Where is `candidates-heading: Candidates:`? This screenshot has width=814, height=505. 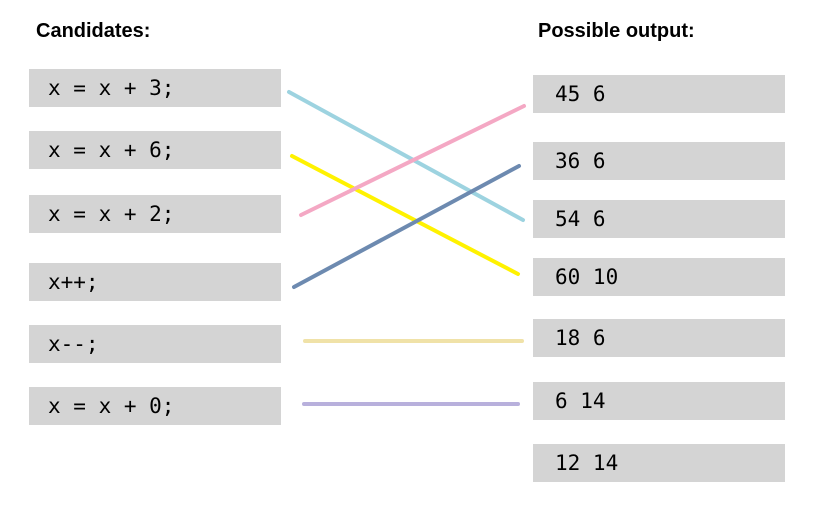 candidates-heading: Candidates: is located at coordinates (93, 31).